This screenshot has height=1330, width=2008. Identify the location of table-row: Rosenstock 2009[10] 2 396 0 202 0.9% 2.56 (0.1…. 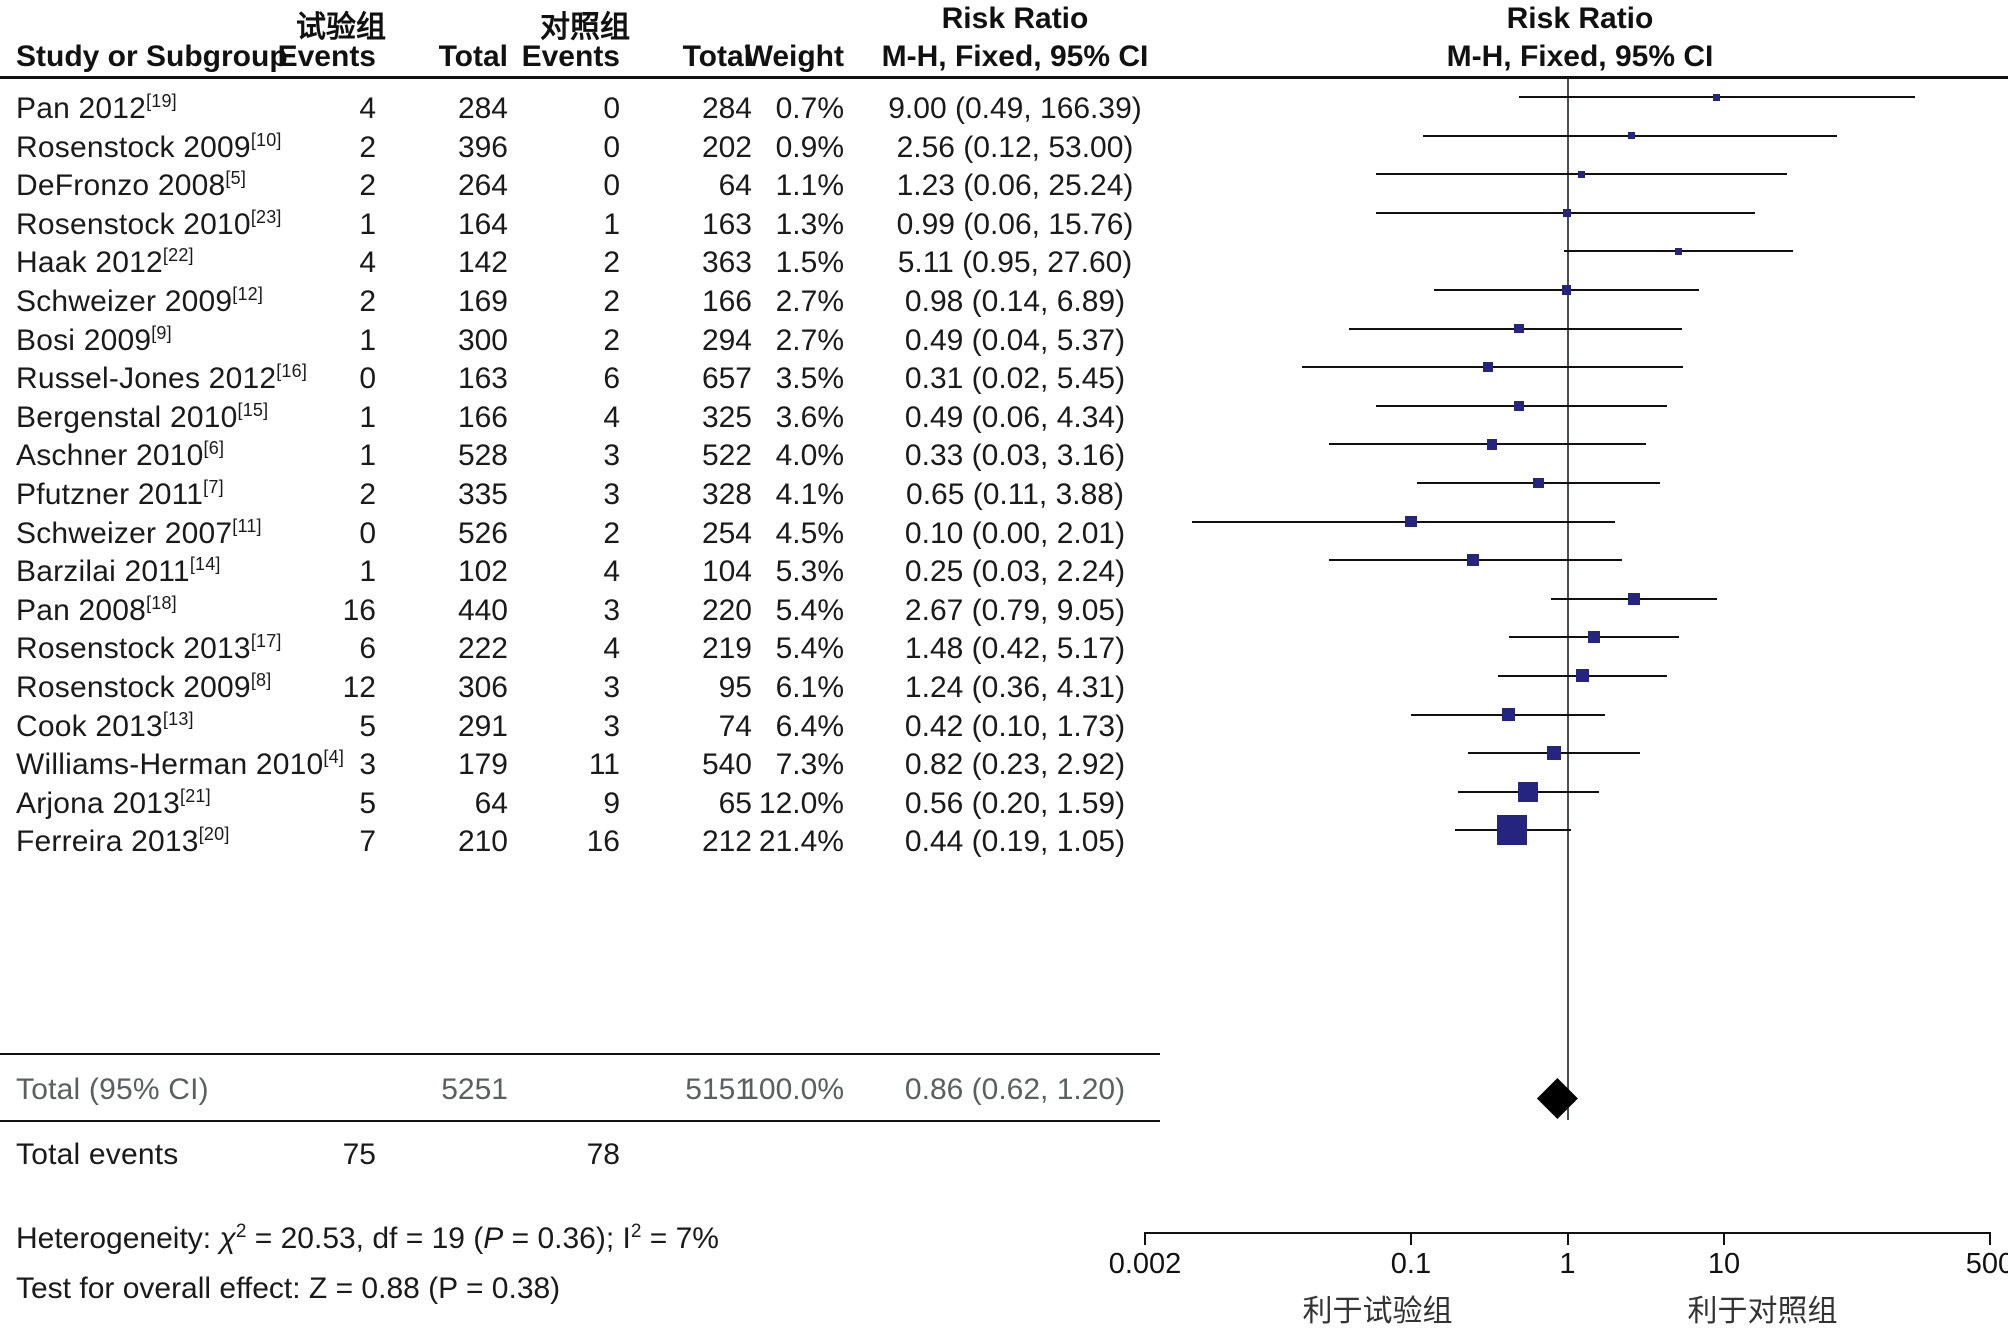
(1004, 150).